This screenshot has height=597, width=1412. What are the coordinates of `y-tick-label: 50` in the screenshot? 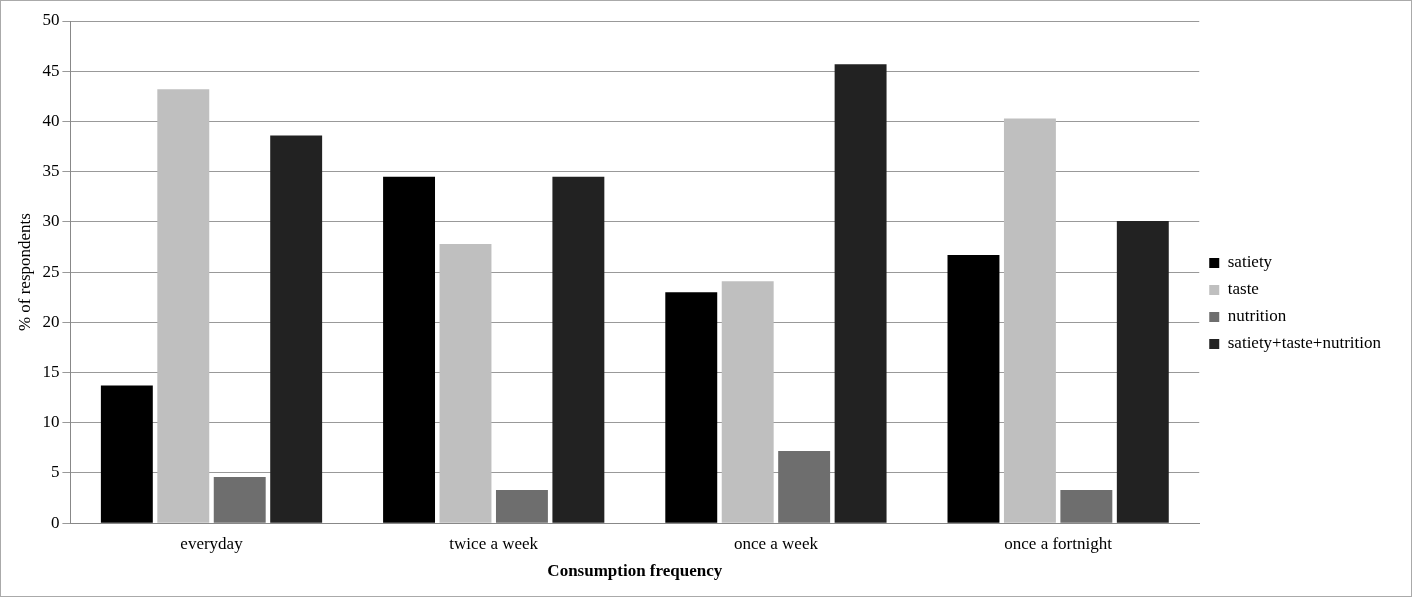 It's located at (51, 20).